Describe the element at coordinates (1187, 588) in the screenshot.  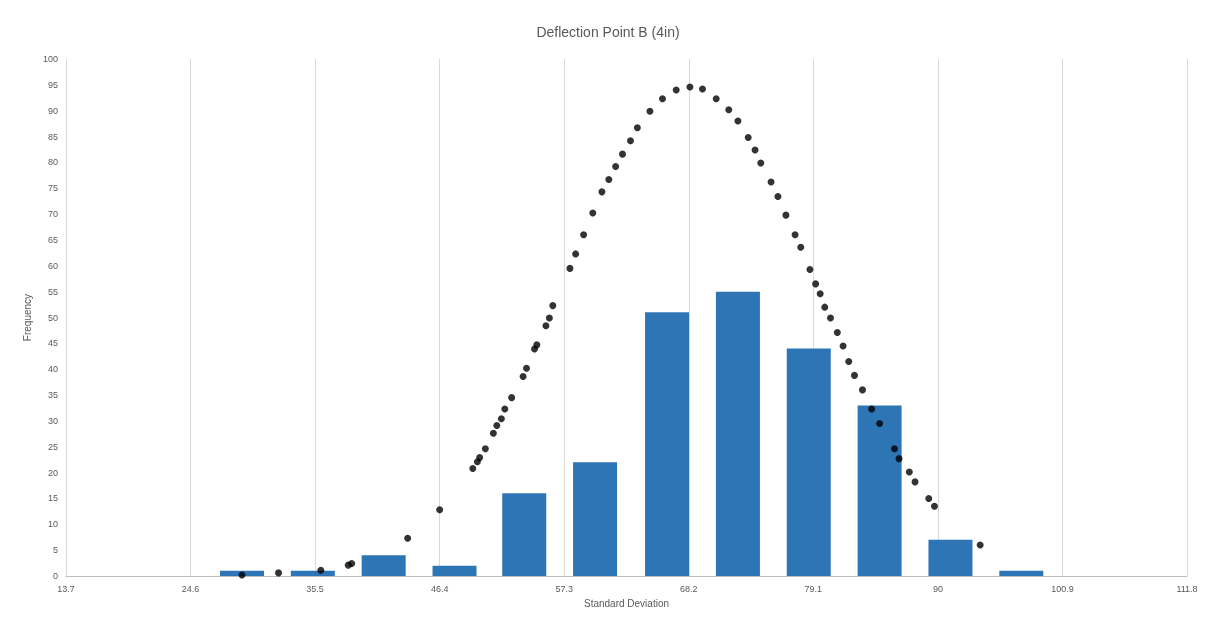
I see `x-tick-label: 111.8` at that location.